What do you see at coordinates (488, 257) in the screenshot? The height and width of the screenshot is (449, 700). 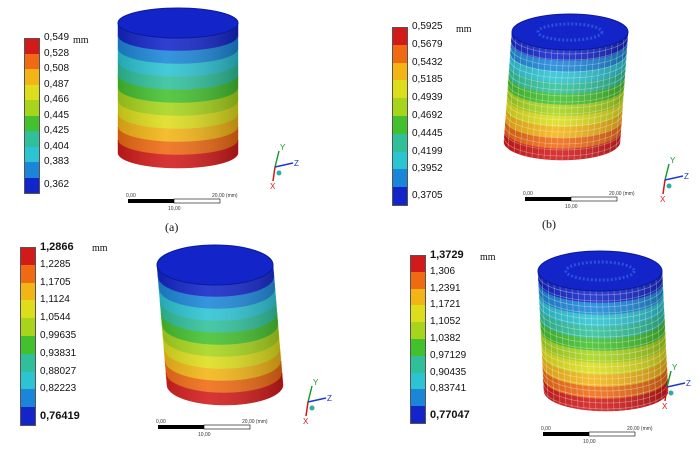 I see `legend-unit-d: mm` at bounding box center [488, 257].